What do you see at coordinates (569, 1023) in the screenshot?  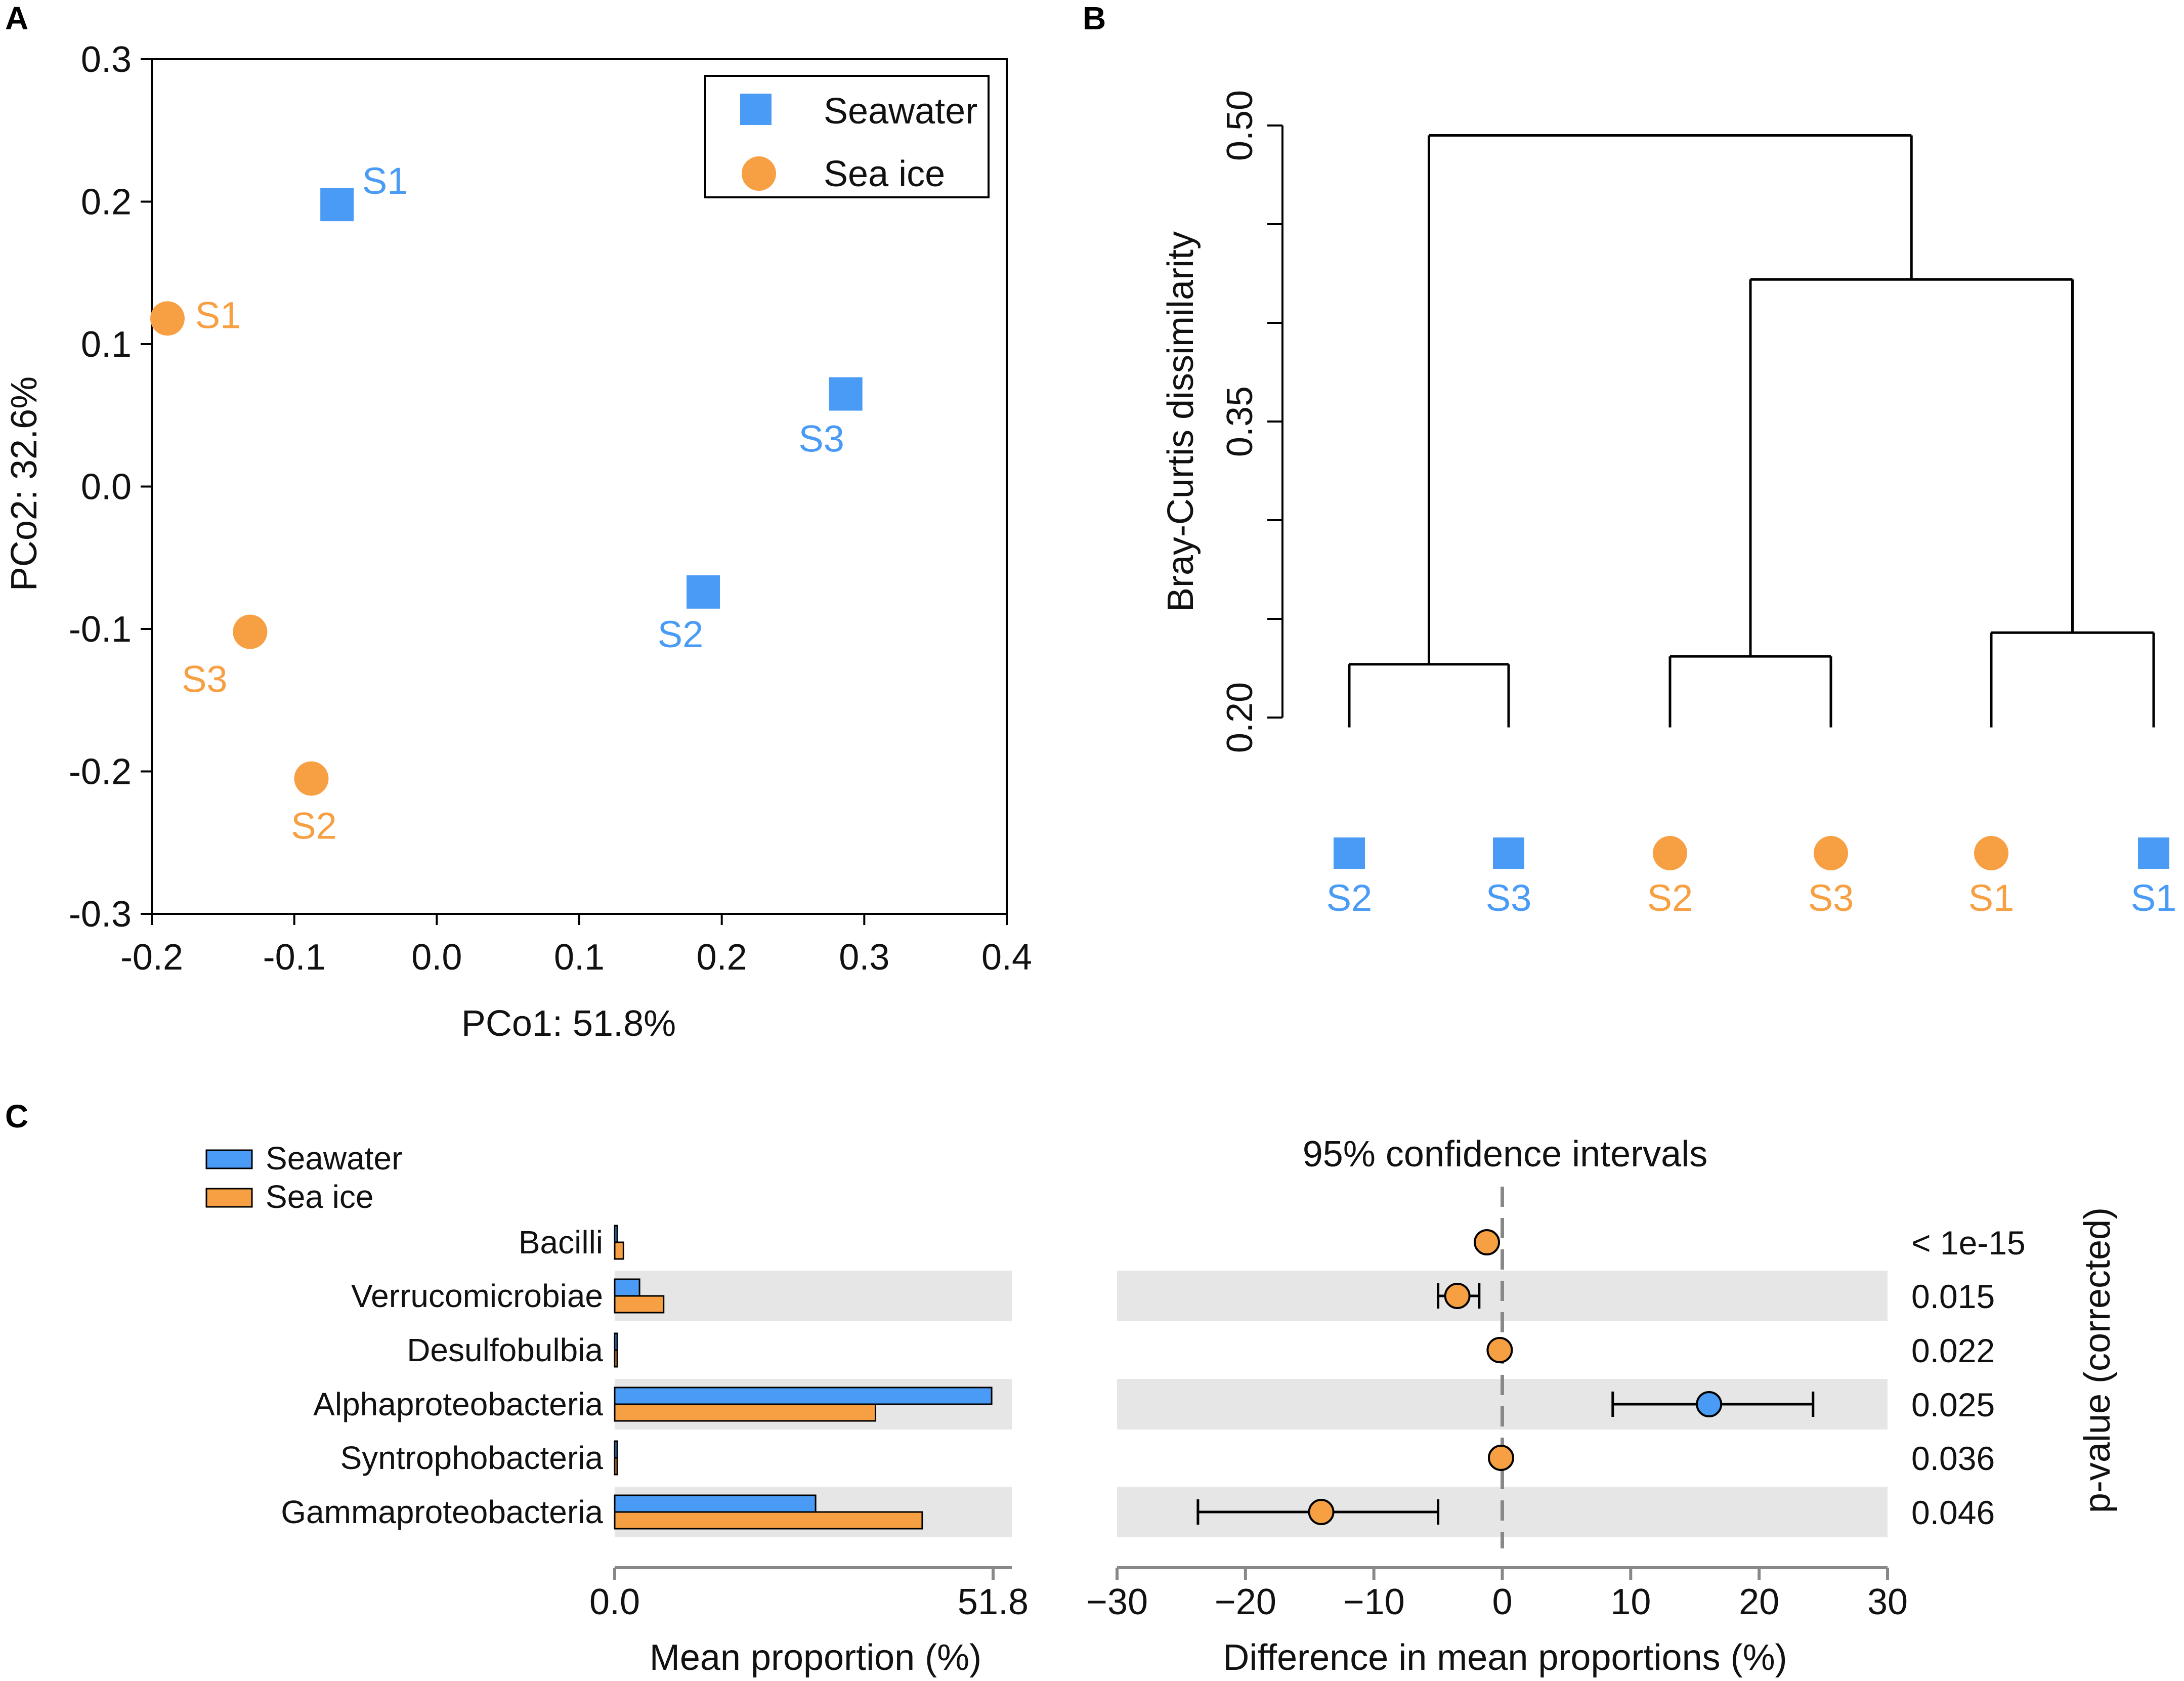 I see `pcoa-x-axis-label: PCo1: 51.8%` at bounding box center [569, 1023].